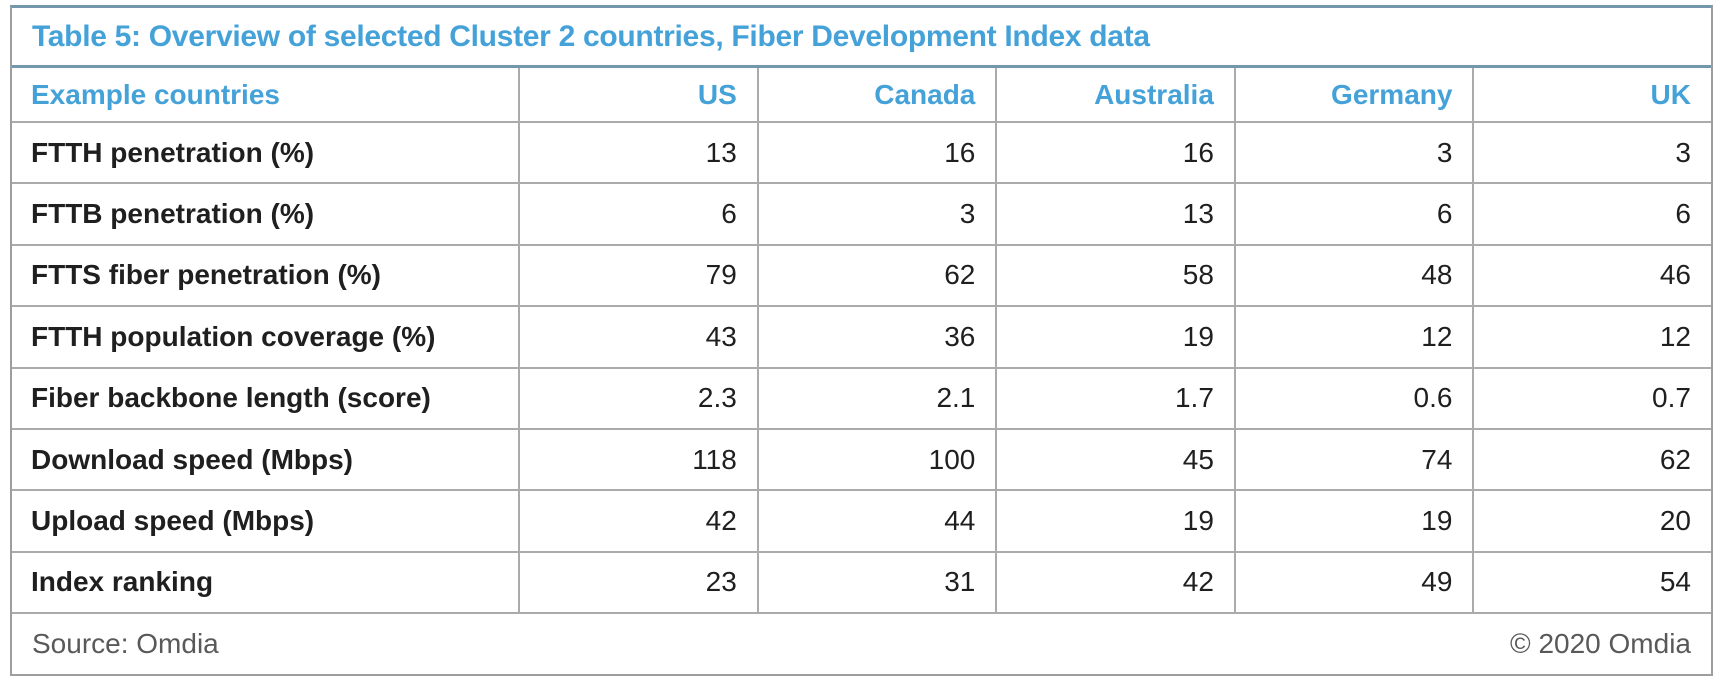 This screenshot has height=690, width=1725. I want to click on cell-canada: 36, so click(876, 337).